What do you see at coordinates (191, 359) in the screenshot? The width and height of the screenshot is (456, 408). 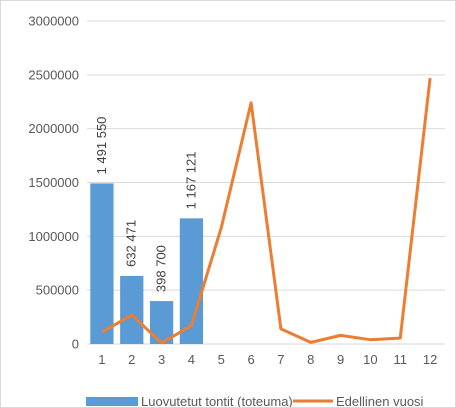 I see `x-tick-label: 4` at bounding box center [191, 359].